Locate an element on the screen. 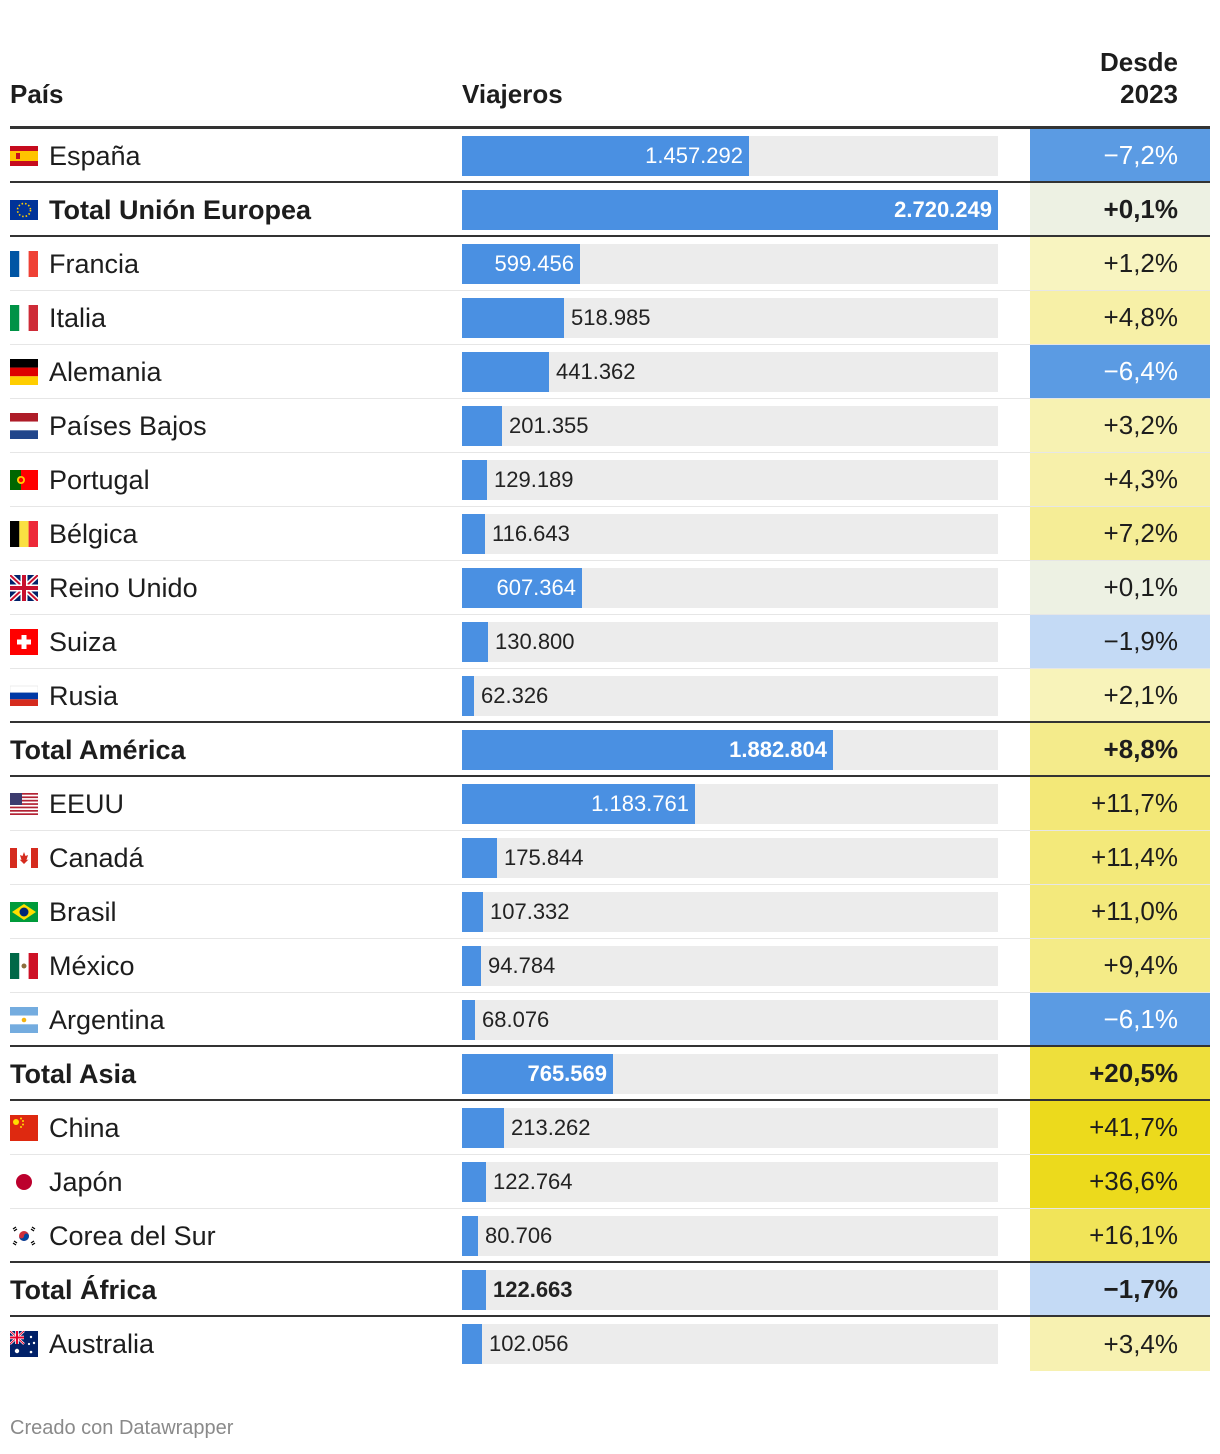  change-value: +3,2% is located at coordinates (1140, 425).